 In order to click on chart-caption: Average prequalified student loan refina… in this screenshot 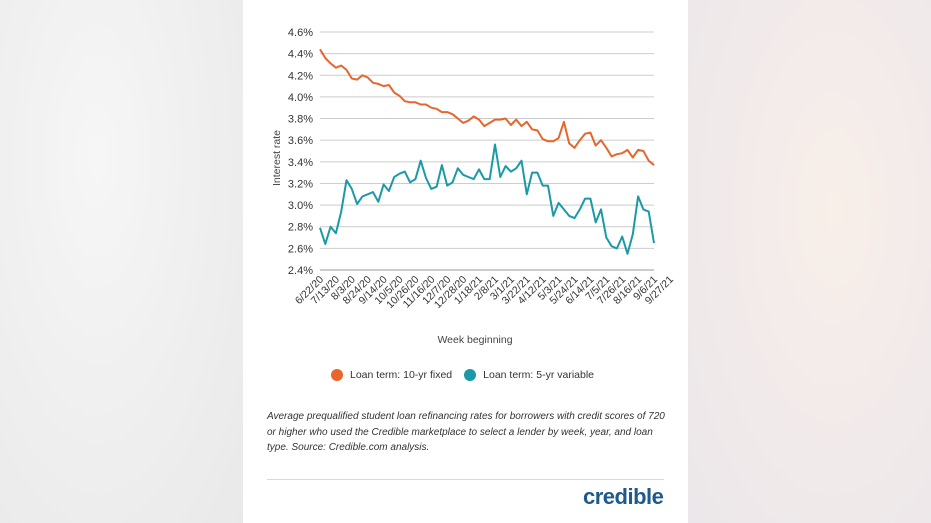, I will do `click(466, 432)`.